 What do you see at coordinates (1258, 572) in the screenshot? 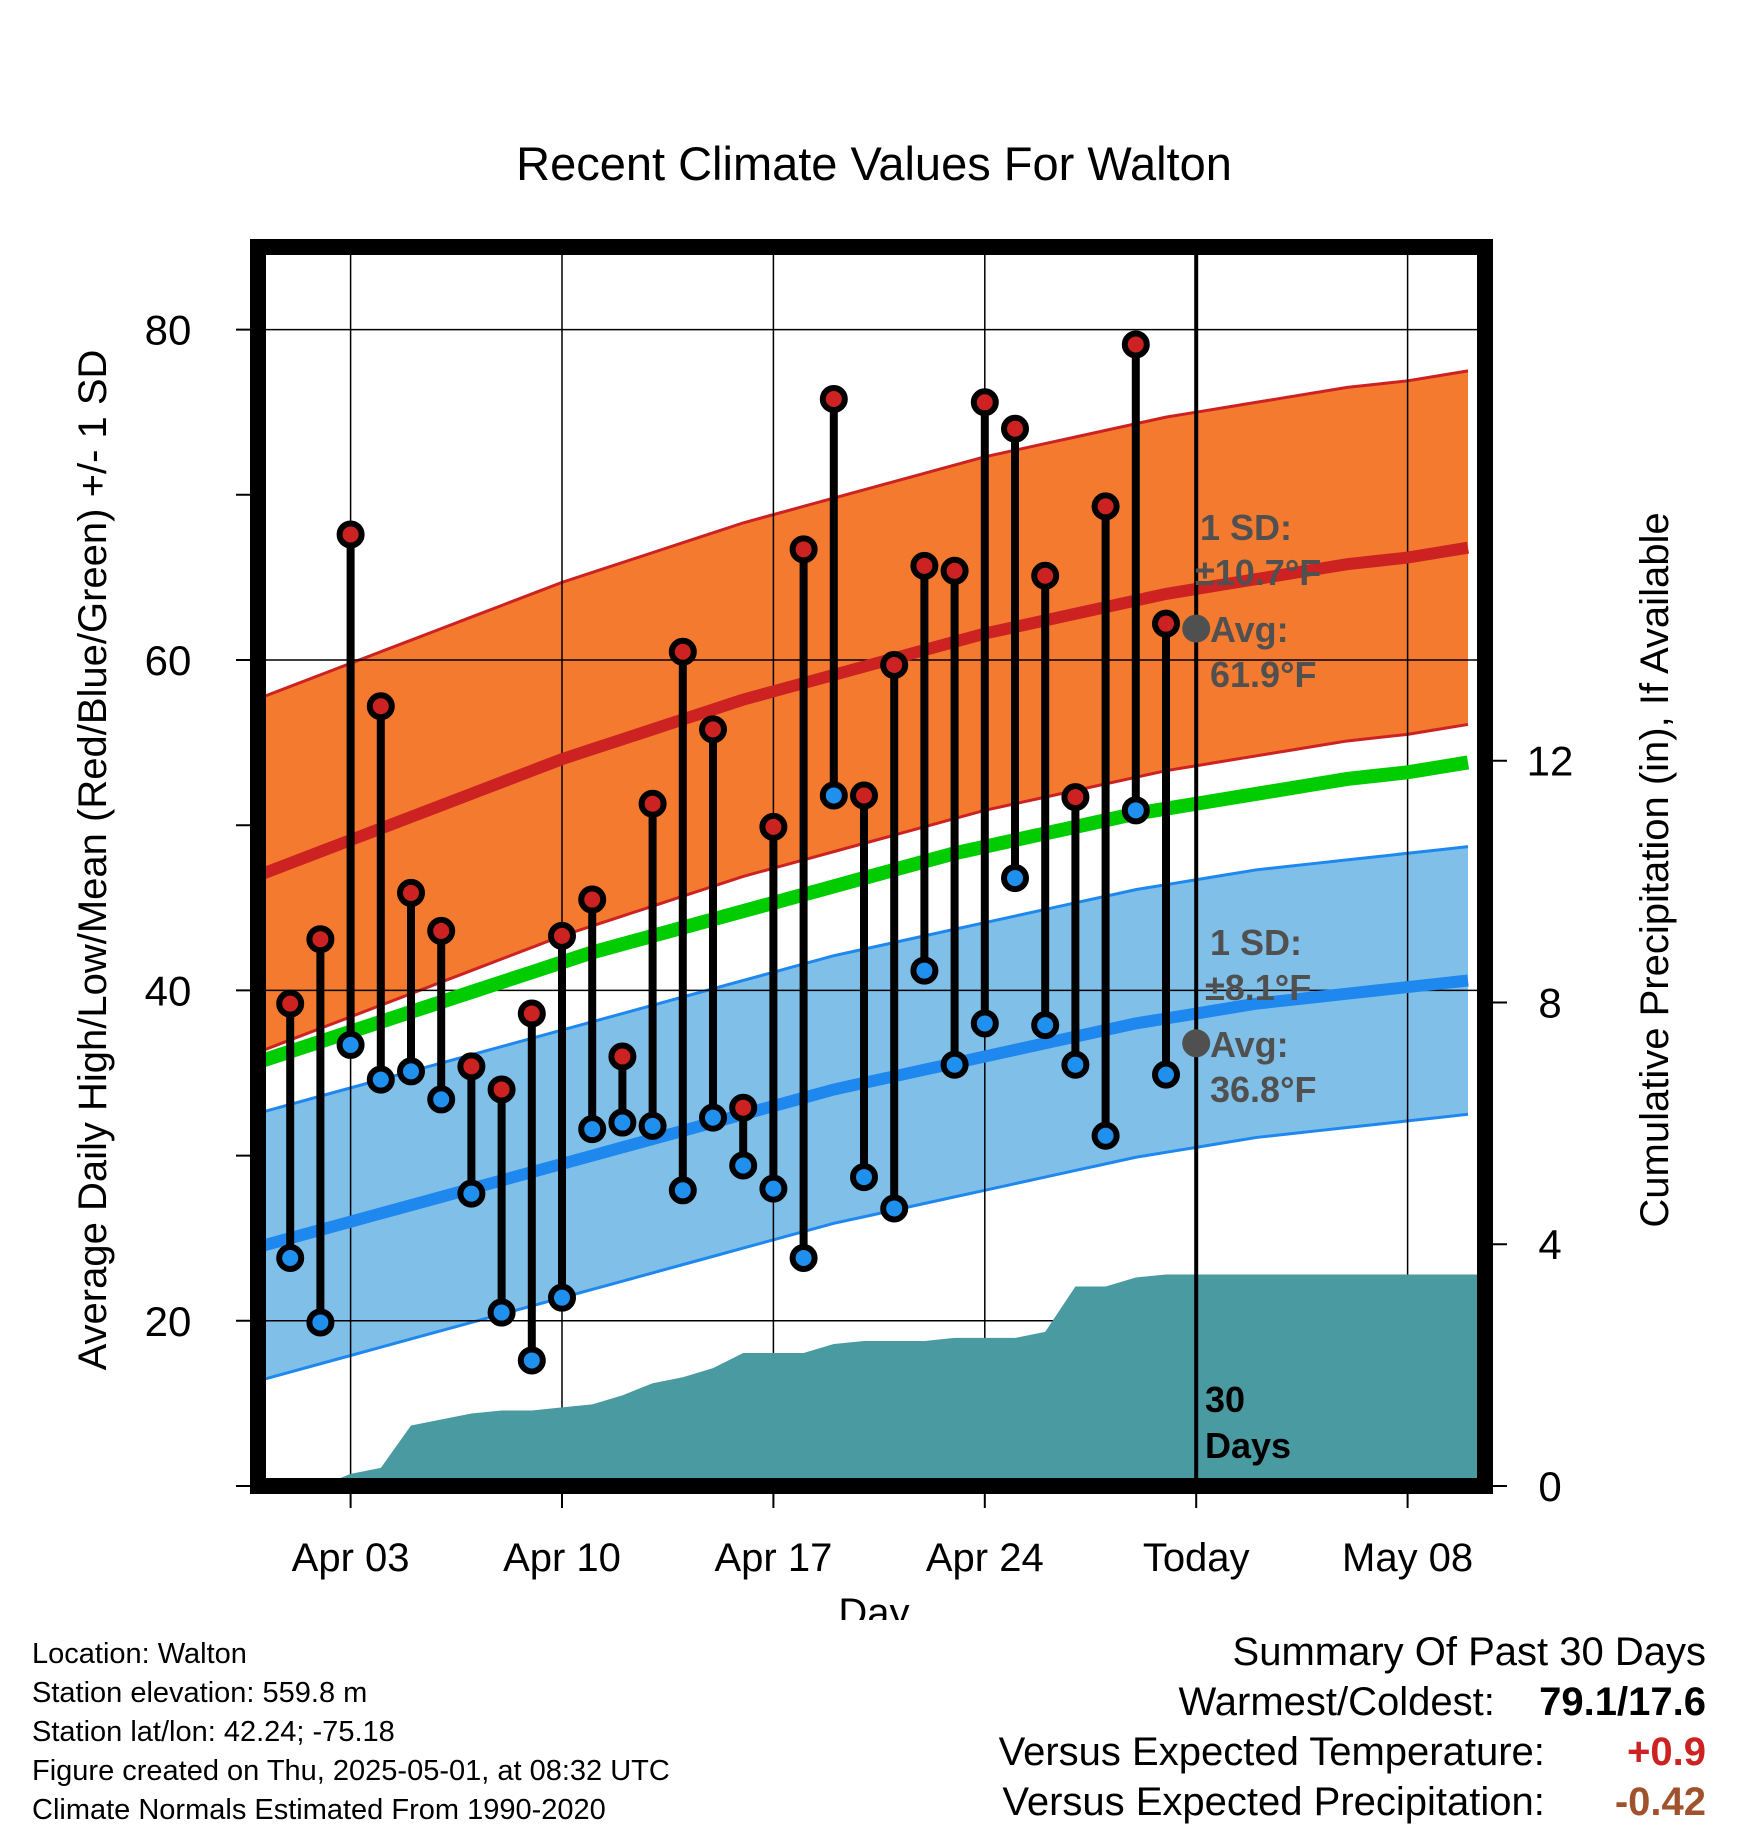
I see `high-sd-value: ±10.7°F` at bounding box center [1258, 572].